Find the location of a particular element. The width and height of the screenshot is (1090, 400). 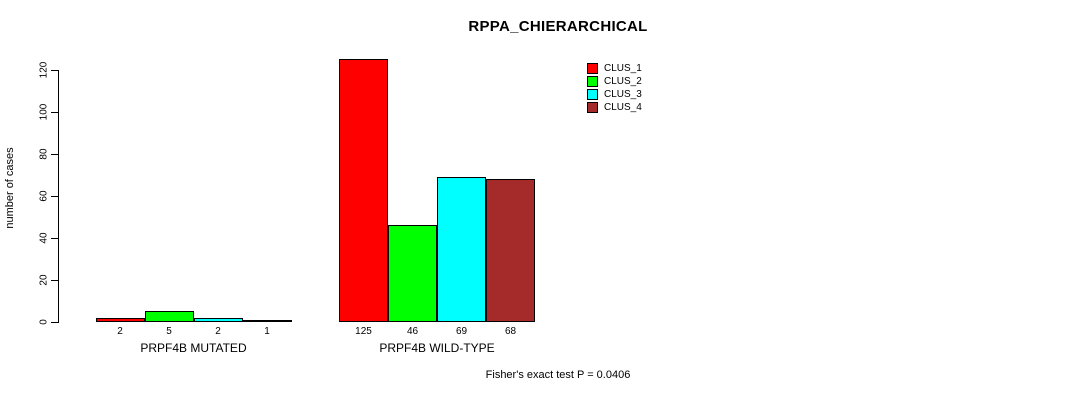

legend-item: CLUS_1 is located at coordinates (614, 68).